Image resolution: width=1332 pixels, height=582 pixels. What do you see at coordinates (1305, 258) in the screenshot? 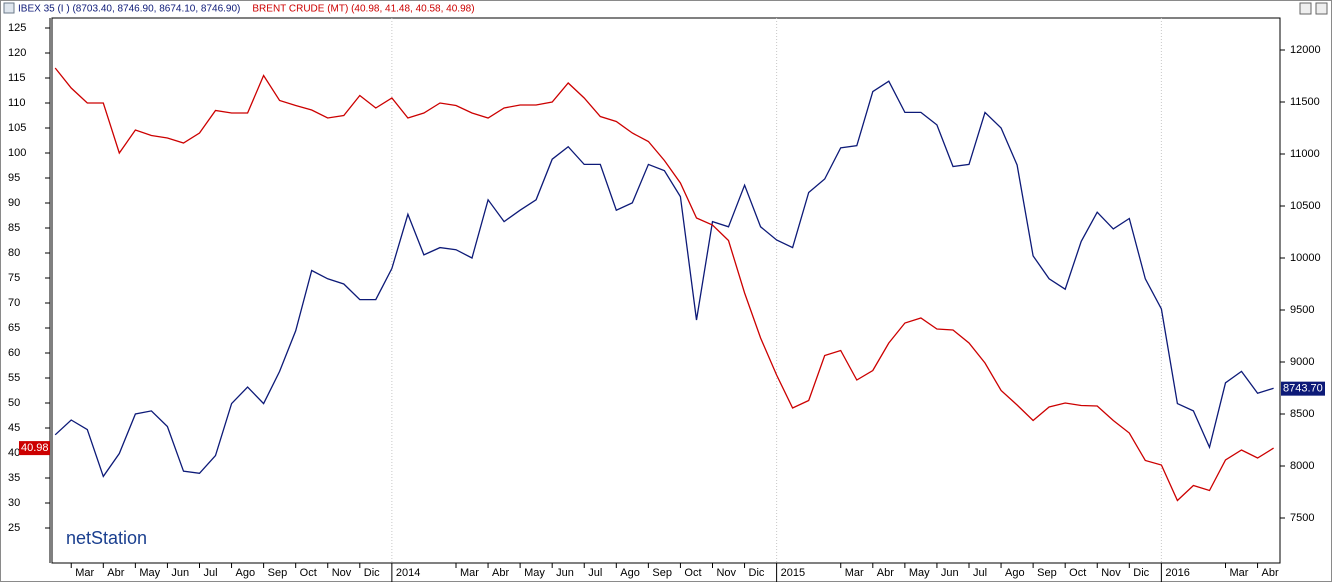
I see `y2-tick-label: 10000` at bounding box center [1305, 258].